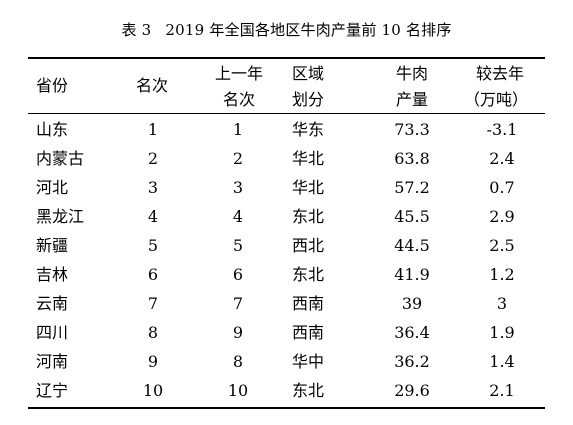 This screenshot has width=573, height=425. Describe the element at coordinates (238, 216) in the screenshot. I see `last-rank-cell: 4` at that location.